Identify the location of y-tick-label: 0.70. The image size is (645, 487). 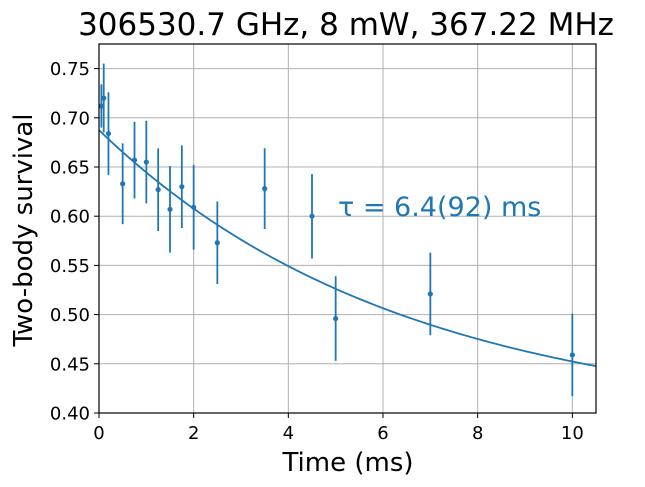
(70, 118).